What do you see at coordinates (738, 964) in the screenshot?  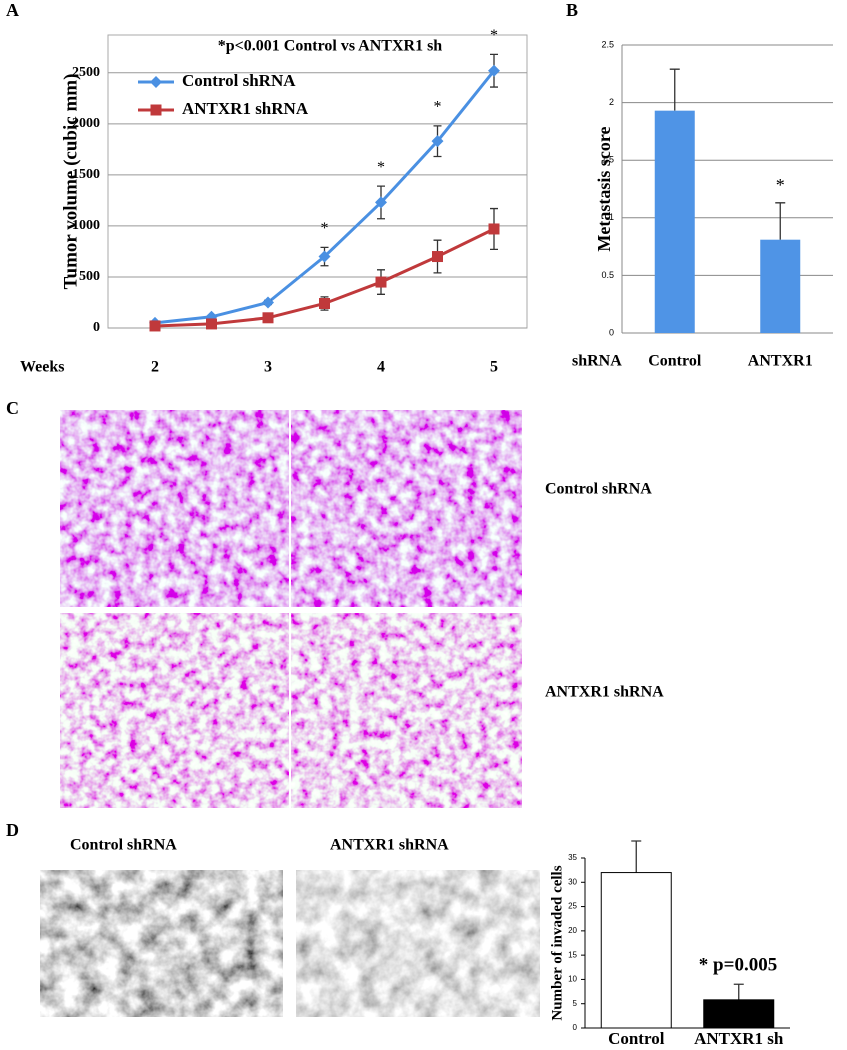 I see `annotation: * p=0.005` at bounding box center [738, 964].